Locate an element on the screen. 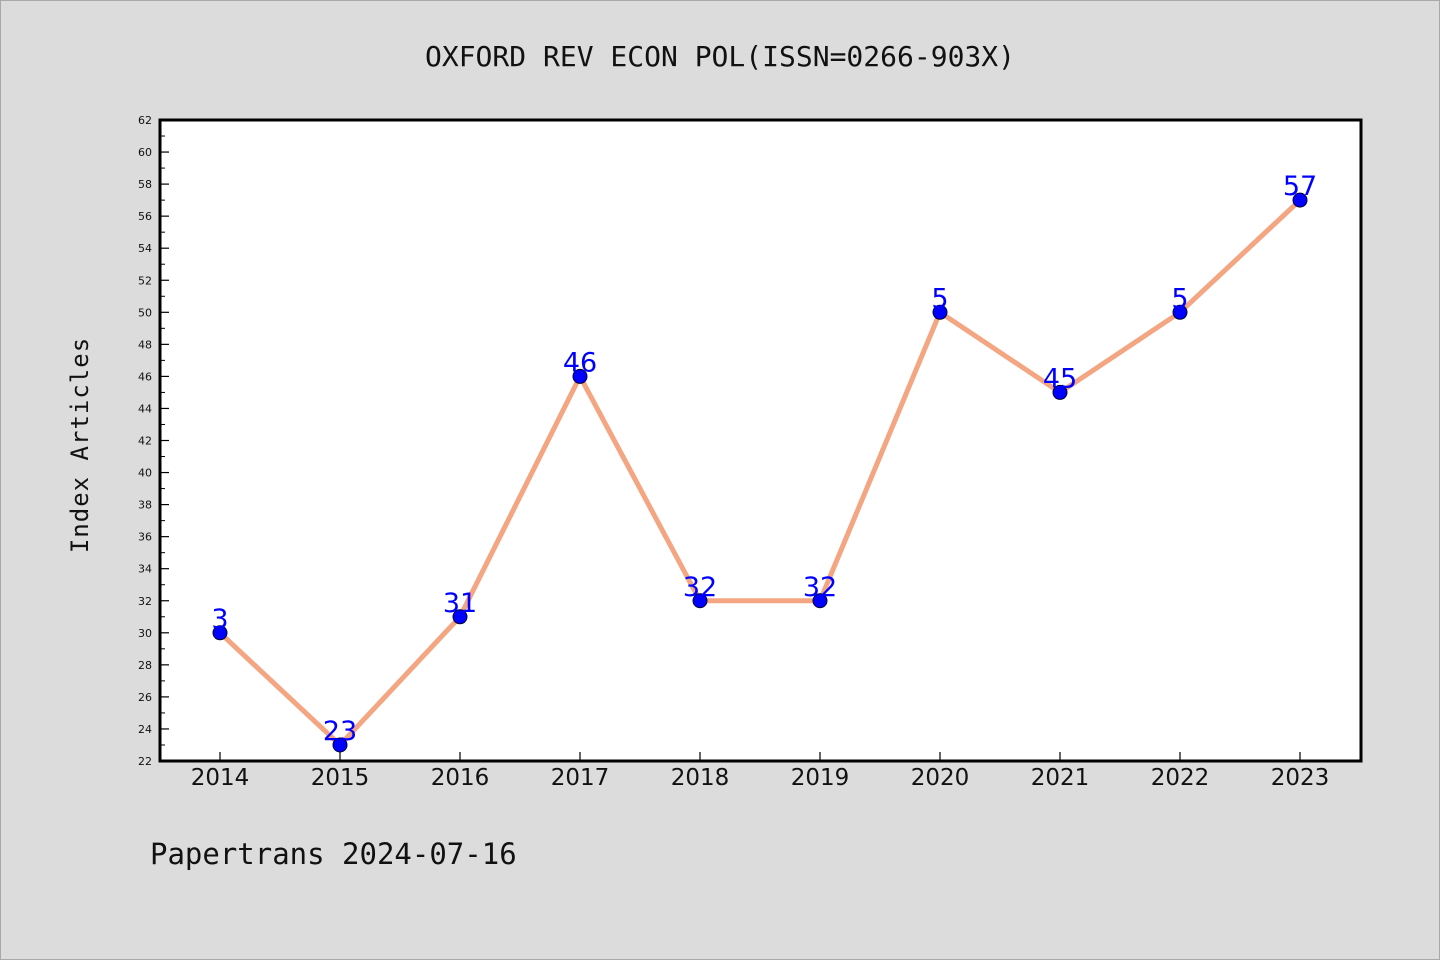 This screenshot has width=1440, height=960. x-tick-label: 2022 is located at coordinates (1180, 778).